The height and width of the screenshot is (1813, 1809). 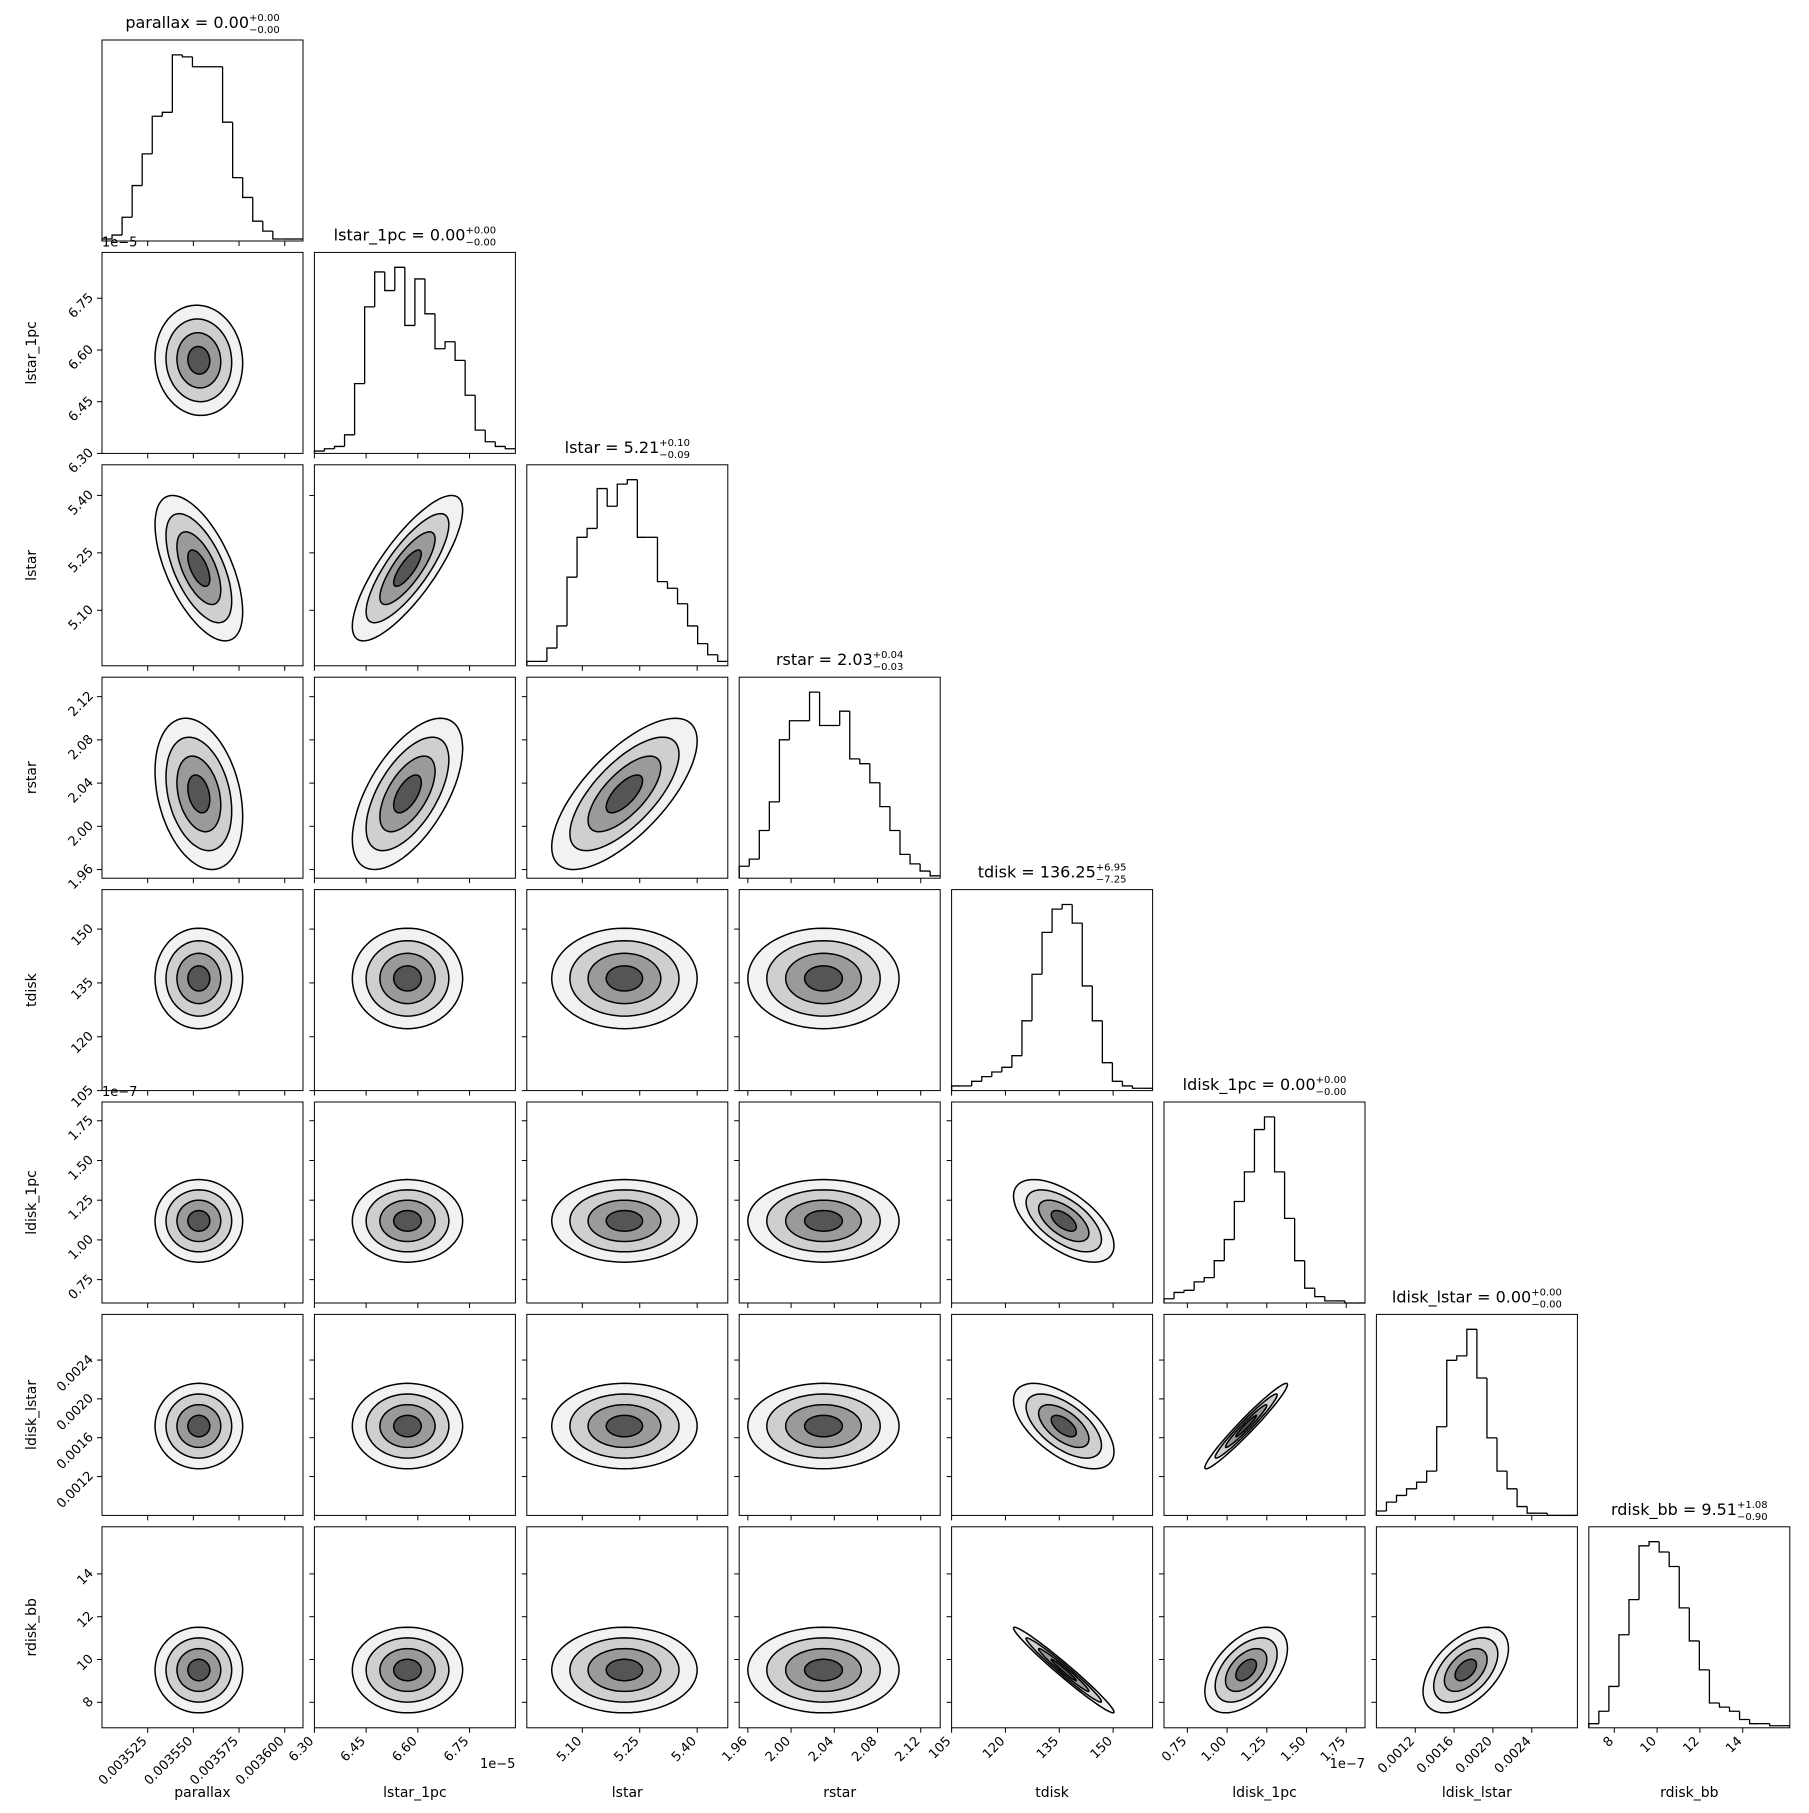 What do you see at coordinates (81, 747) in the screenshot?
I see `y-tick-label: 2.08` at bounding box center [81, 747].